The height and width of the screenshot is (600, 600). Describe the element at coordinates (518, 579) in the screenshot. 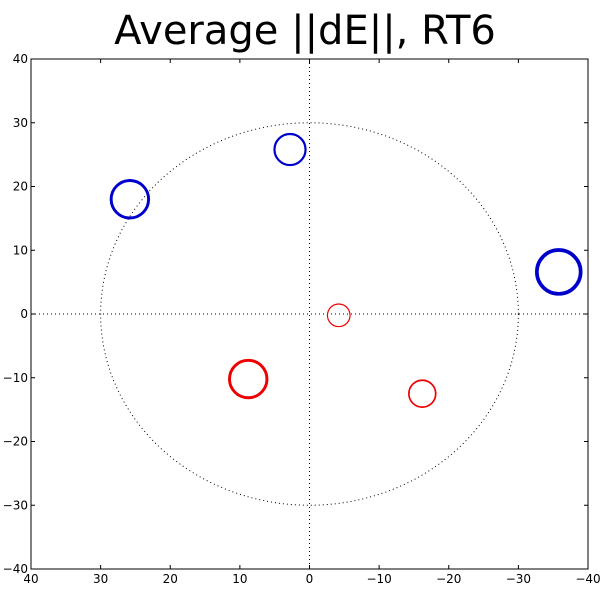

I see `x-tick-label: −30` at that location.